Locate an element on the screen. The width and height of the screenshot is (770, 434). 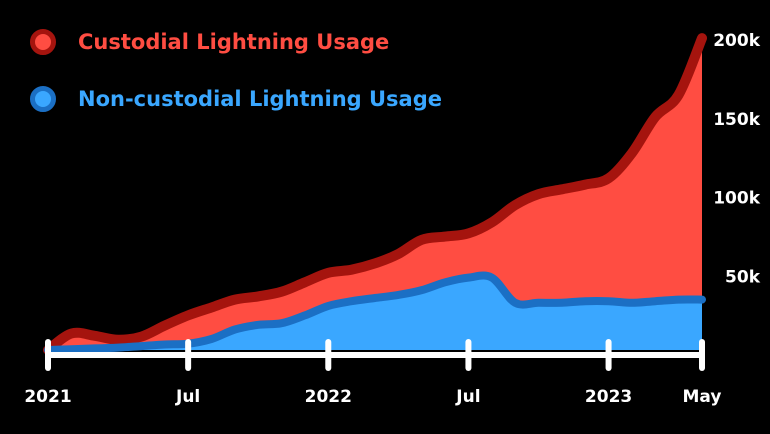
blue-circle-icon is located at coordinates (43, 99).